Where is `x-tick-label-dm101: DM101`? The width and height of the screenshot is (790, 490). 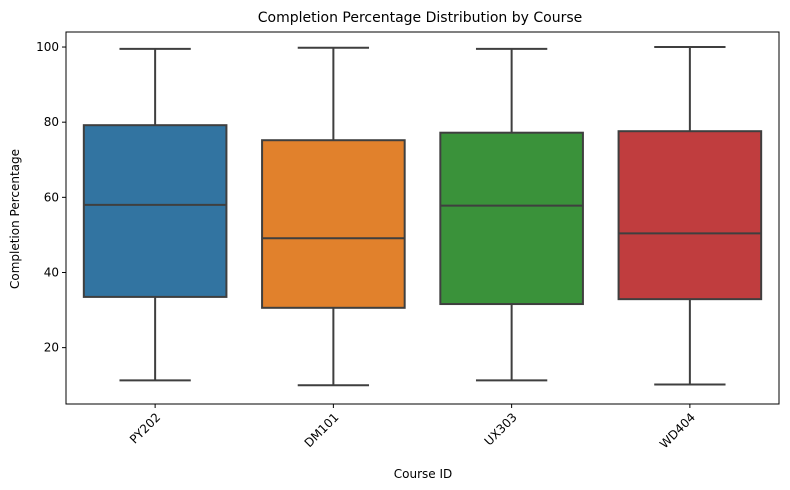
x-tick-label-dm101: DM101 is located at coordinates (322, 430).